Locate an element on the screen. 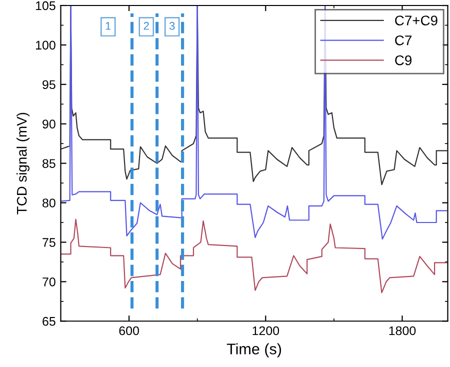 This screenshot has width=450, height=367. annotation: 3 is located at coordinates (172, 26).